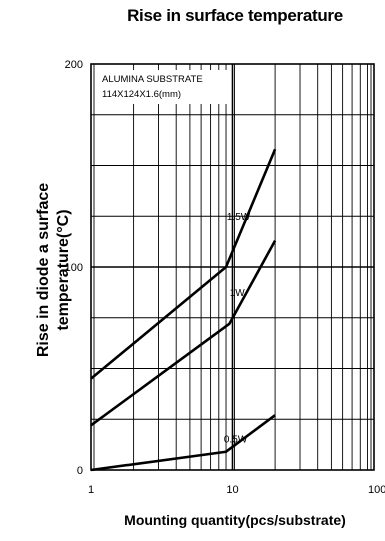 The image size is (385, 541). What do you see at coordinates (80, 471) in the screenshot?
I see `y-tick-label: 0` at bounding box center [80, 471].